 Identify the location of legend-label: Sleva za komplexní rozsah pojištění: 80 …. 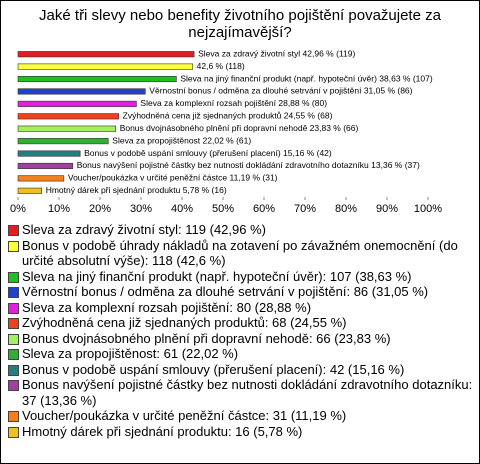
(167, 307).